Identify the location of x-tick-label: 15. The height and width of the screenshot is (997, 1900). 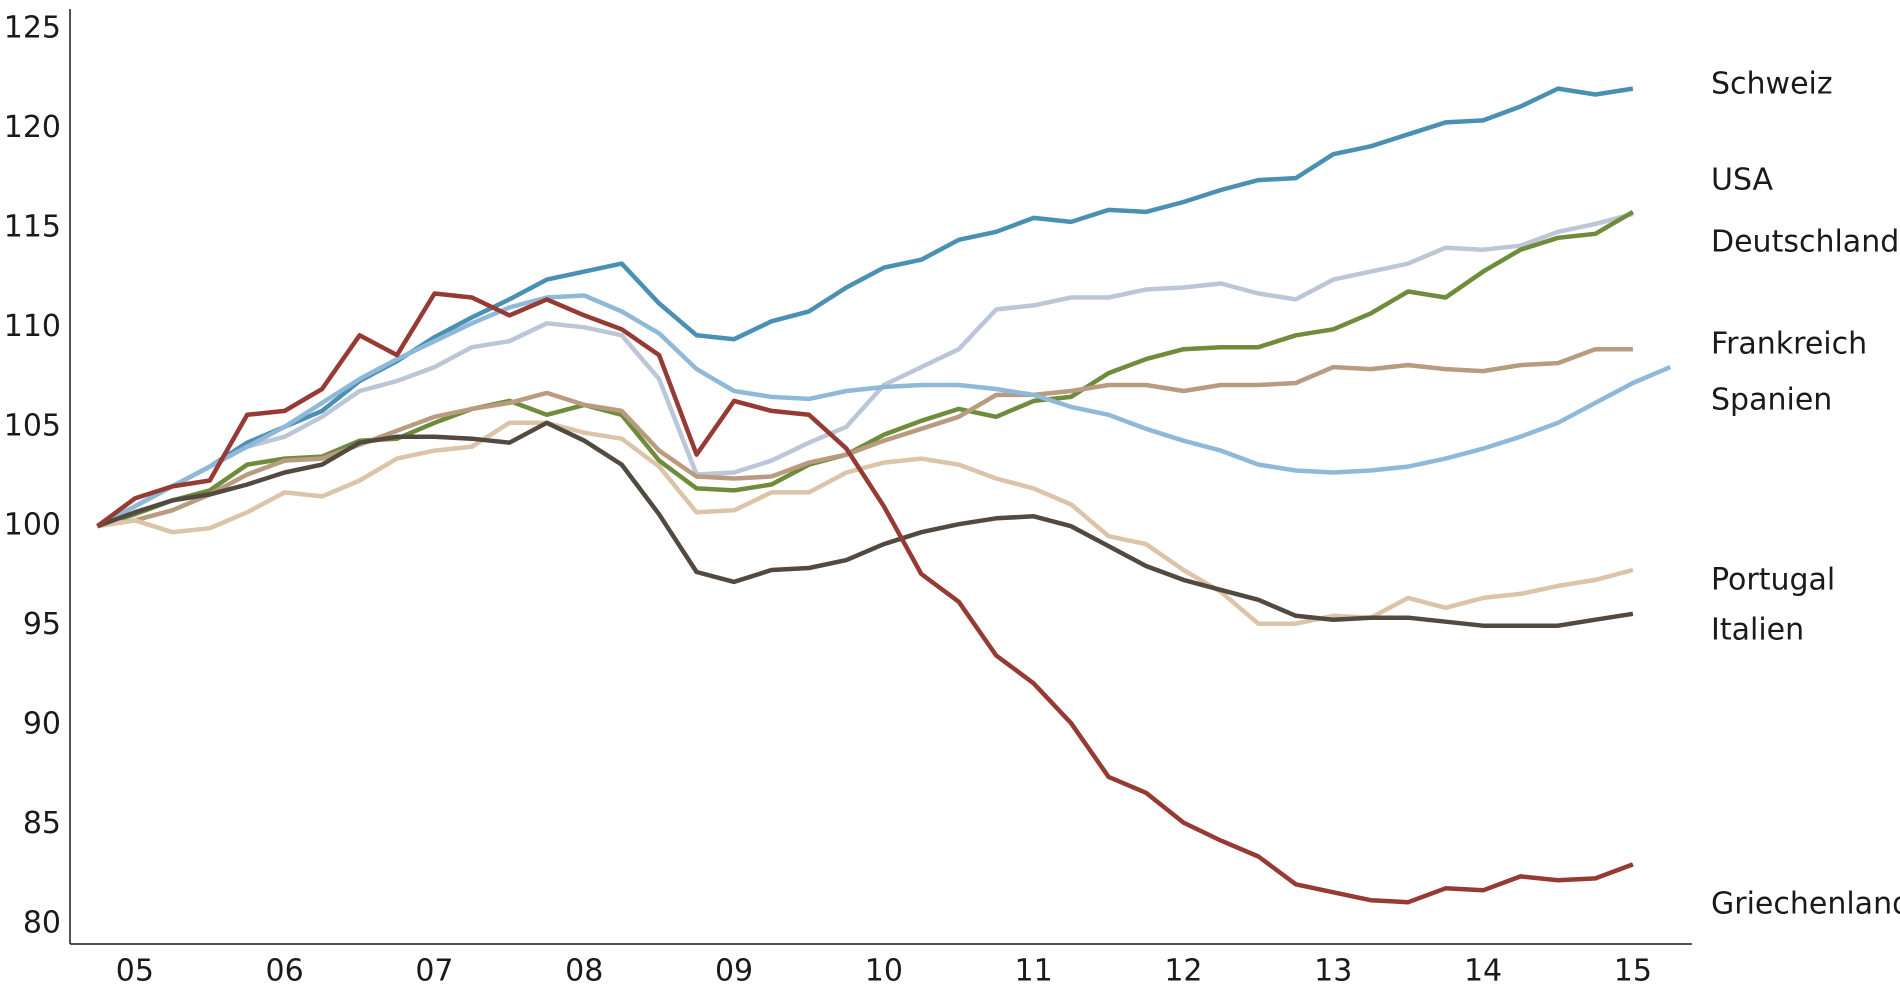
(1633, 971).